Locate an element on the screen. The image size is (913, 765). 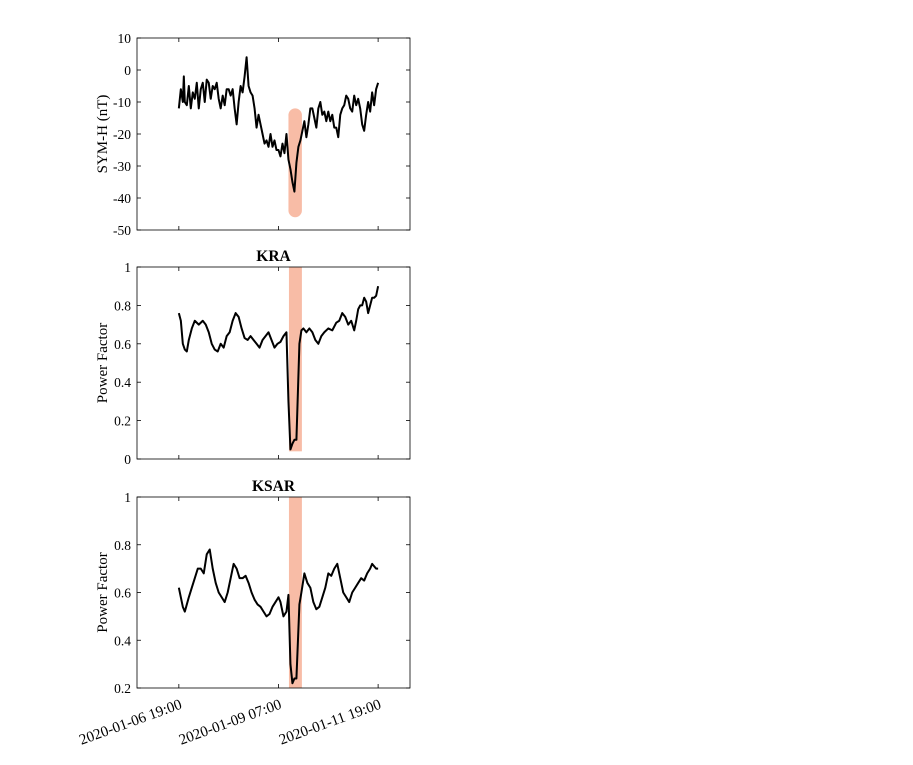
kra-ytick-label: 0 is located at coordinates (127, 459).